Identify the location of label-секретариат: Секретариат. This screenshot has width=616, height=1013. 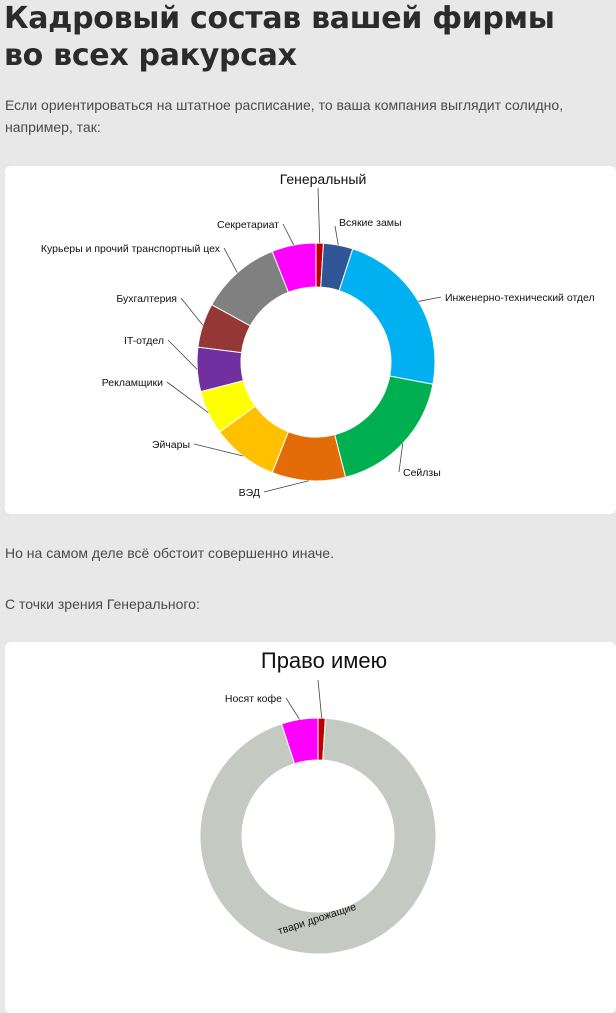
(248, 225).